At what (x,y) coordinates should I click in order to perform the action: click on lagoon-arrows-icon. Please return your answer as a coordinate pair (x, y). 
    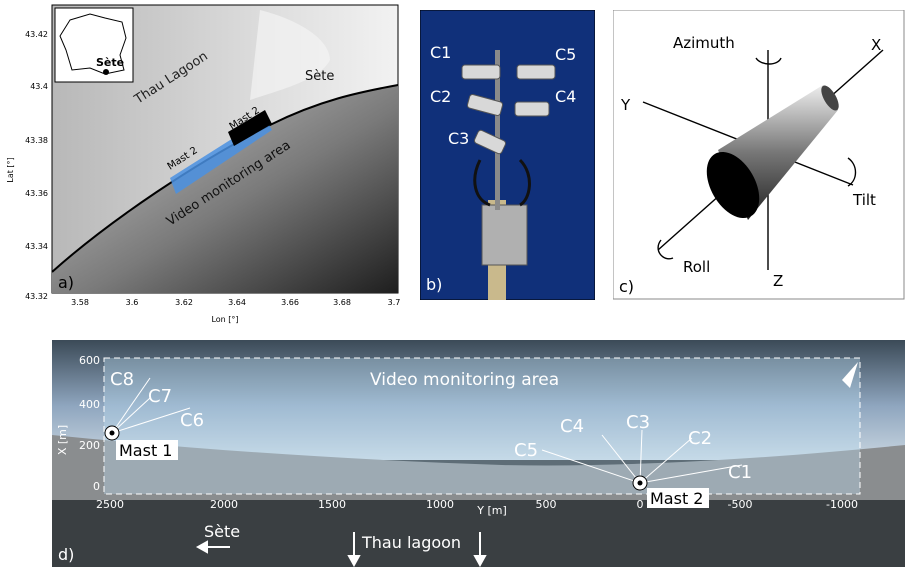
    Looking at the image, I should click on (417, 550).